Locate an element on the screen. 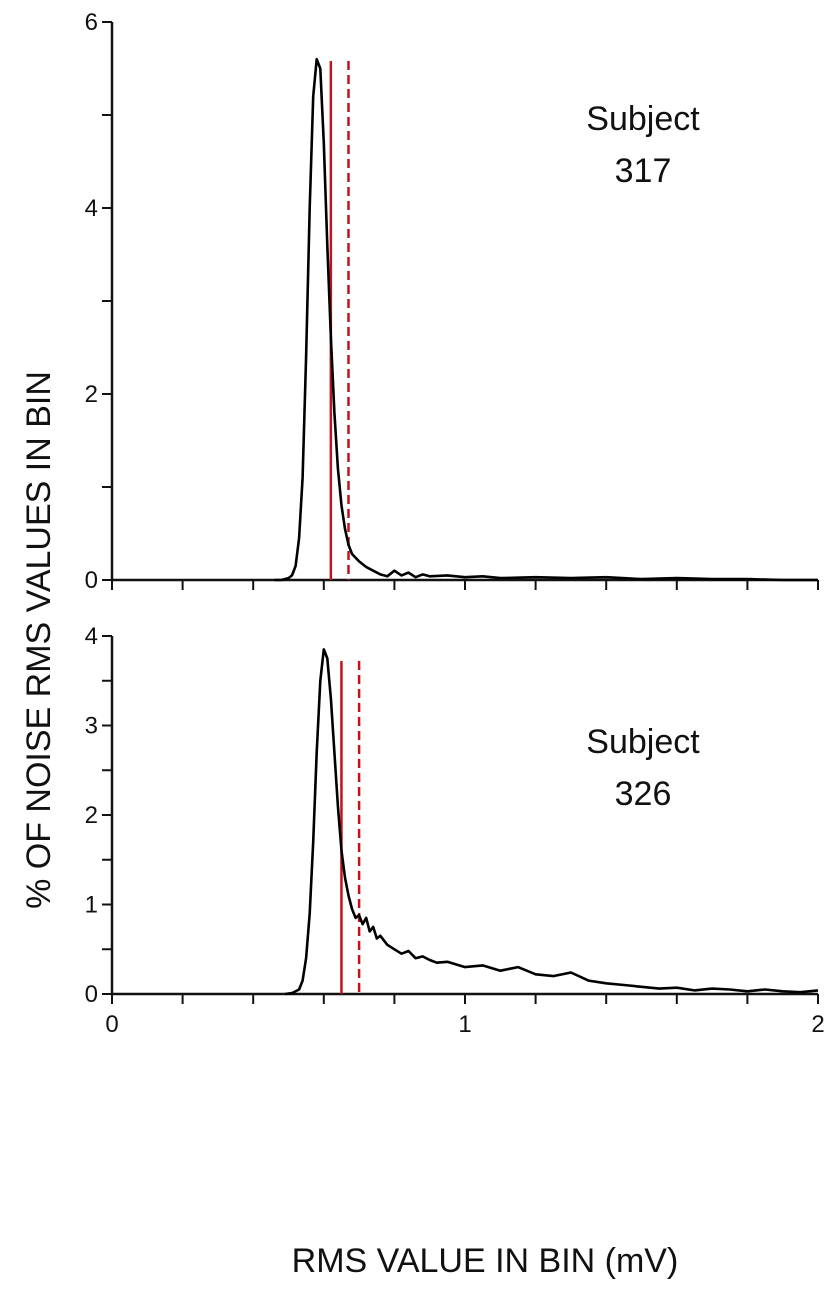 Image resolution: width=836 pixels, height=1300 pixels. x-tick-label: 1 is located at coordinates (464, 1024).